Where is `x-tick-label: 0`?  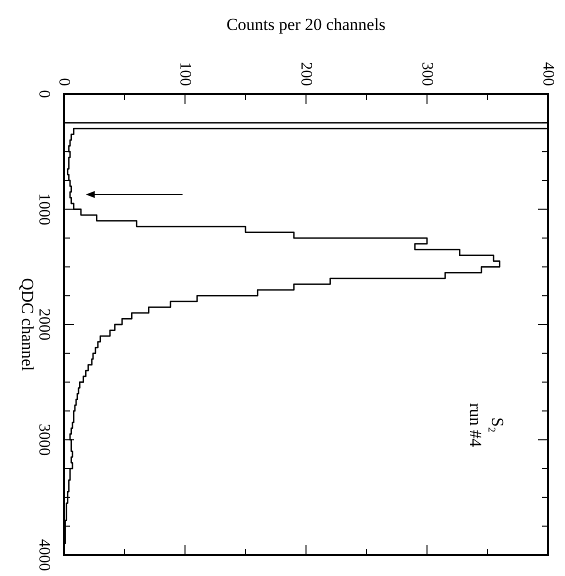 x-tick-label: 0 is located at coordinates (64, 82).